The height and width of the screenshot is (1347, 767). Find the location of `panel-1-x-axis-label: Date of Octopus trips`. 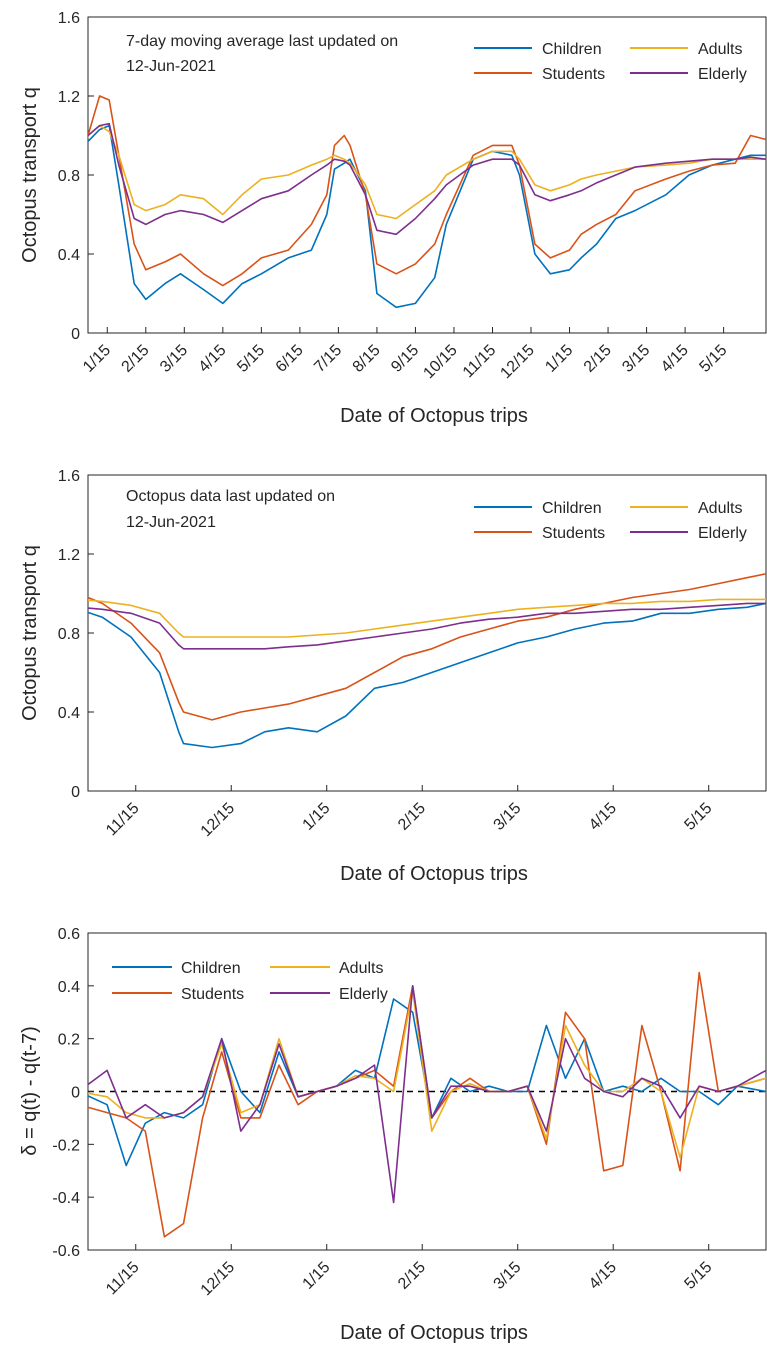

panel-1-x-axis-label: Date of Octopus trips is located at coordinates (434, 416).